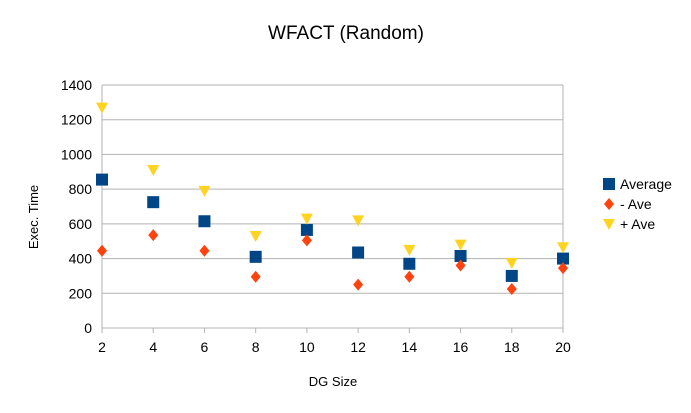 This screenshot has height=413, width=691. Describe the element at coordinates (76, 85) in the screenshot. I see `y-tick-label: 1400` at that location.